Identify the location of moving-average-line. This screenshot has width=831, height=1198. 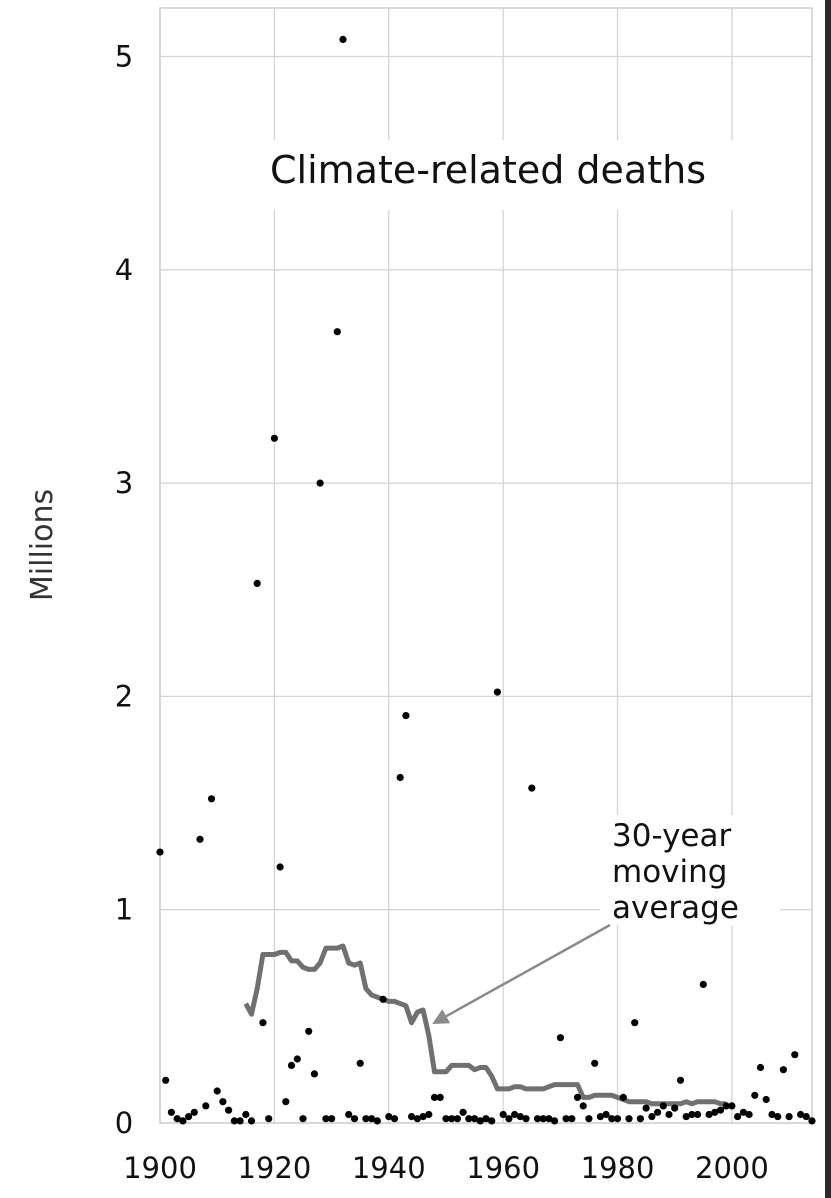
(485, 1025).